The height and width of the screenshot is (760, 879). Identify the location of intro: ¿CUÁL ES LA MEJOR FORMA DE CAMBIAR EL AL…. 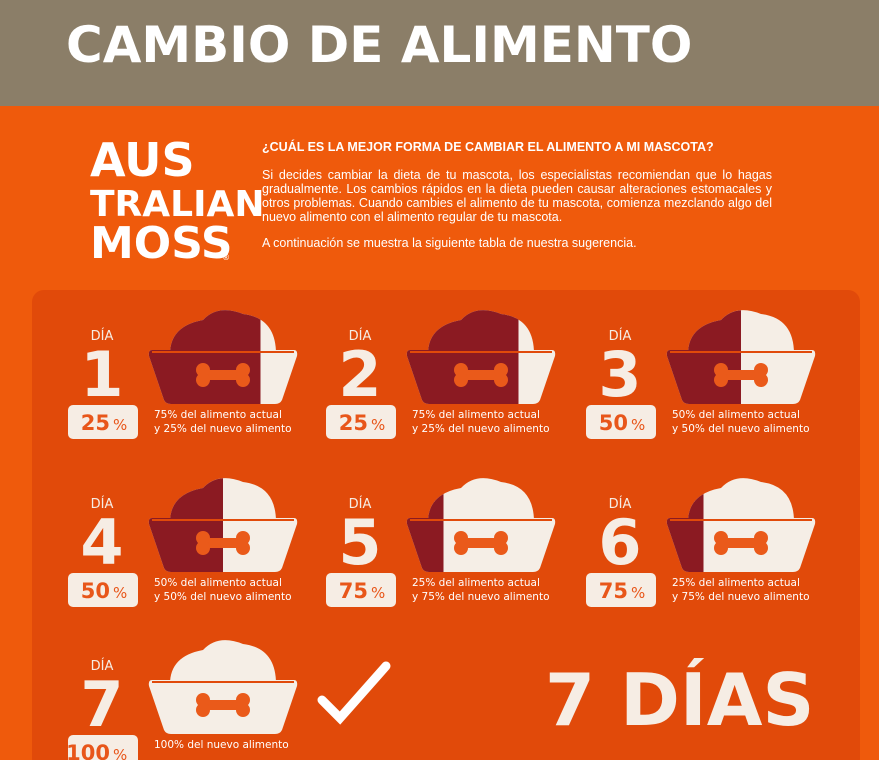
(517, 201).